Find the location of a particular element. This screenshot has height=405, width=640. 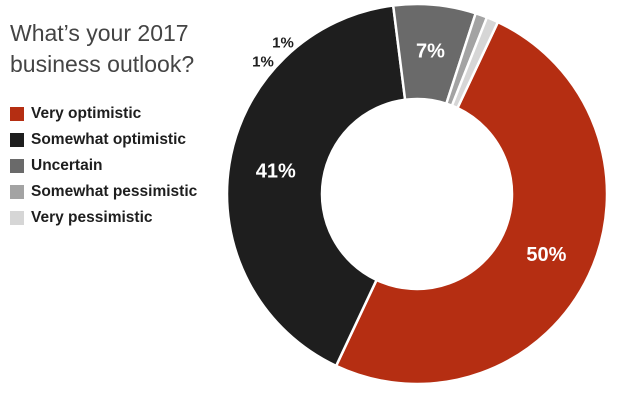

slice-label-very-pessimistic: 1% is located at coordinates (283, 43).